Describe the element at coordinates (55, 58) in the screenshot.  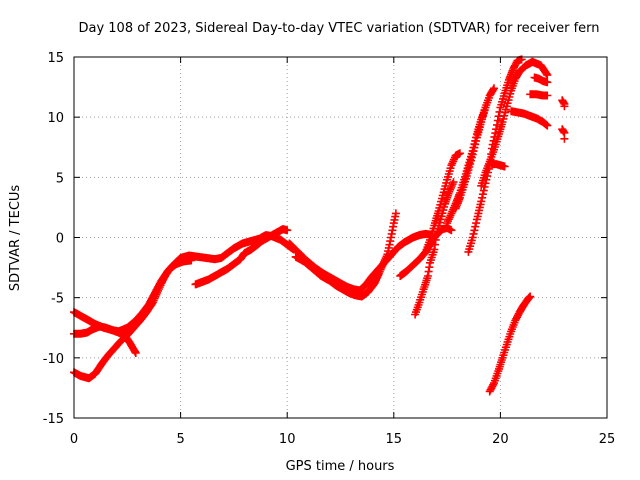
I see `y-tick-label: 15` at that location.